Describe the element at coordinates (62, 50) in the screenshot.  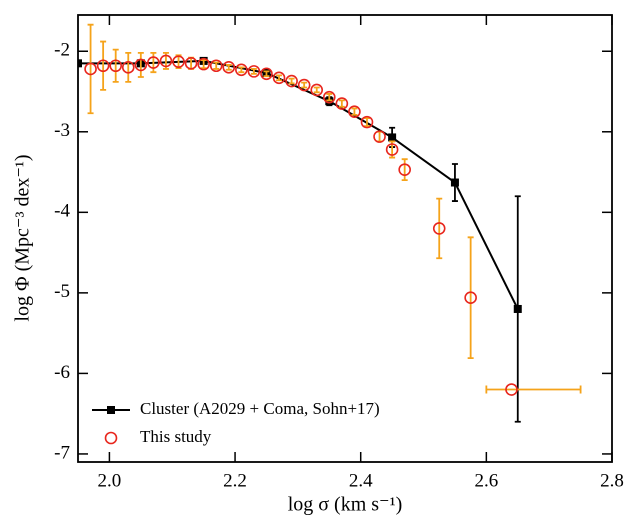
I see `y-tick-label: -2` at that location.